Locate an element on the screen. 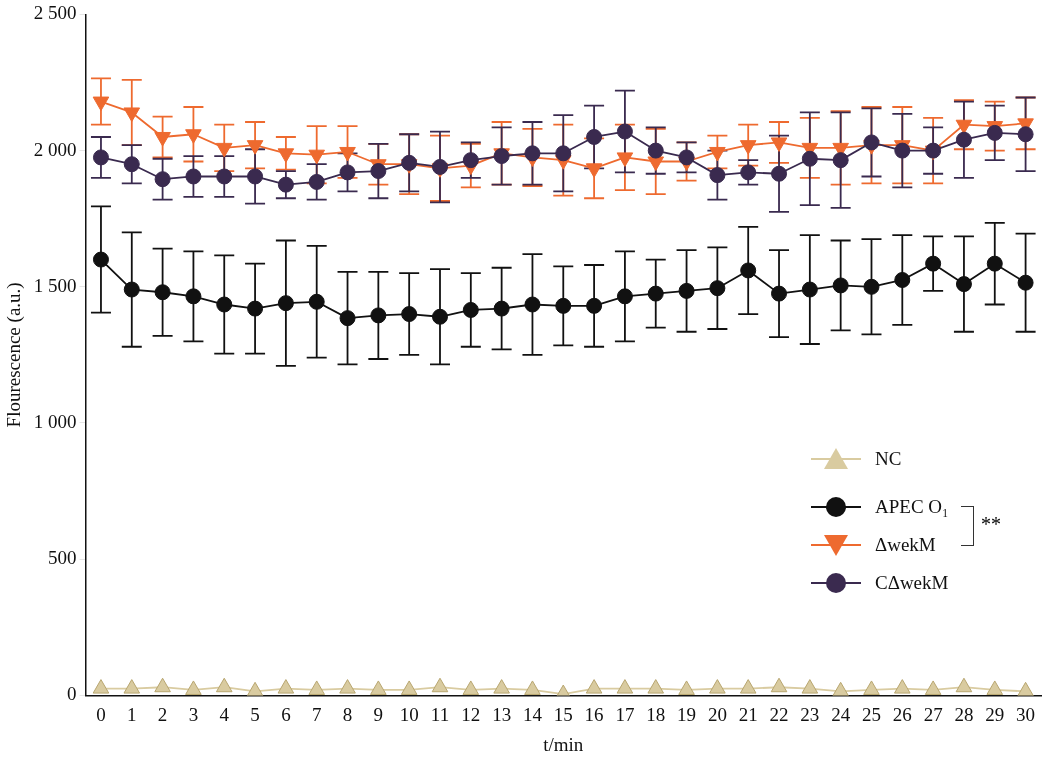 This screenshot has height=761, width=1051. x-tick-label: 19 is located at coordinates (687, 714).